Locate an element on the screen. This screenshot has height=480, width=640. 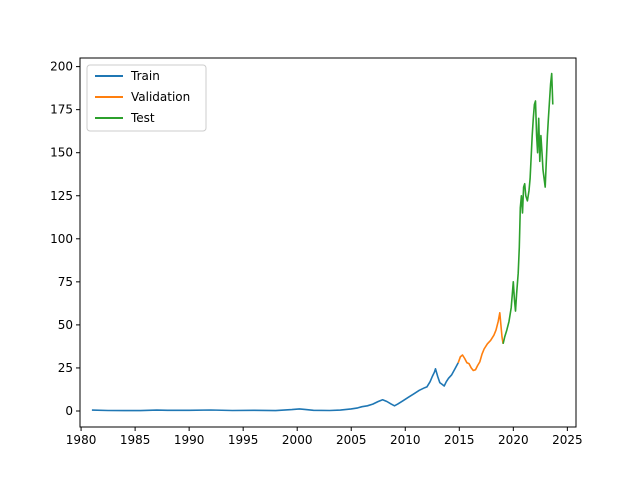
y-tick-label: 0 is located at coordinates (69, 411).